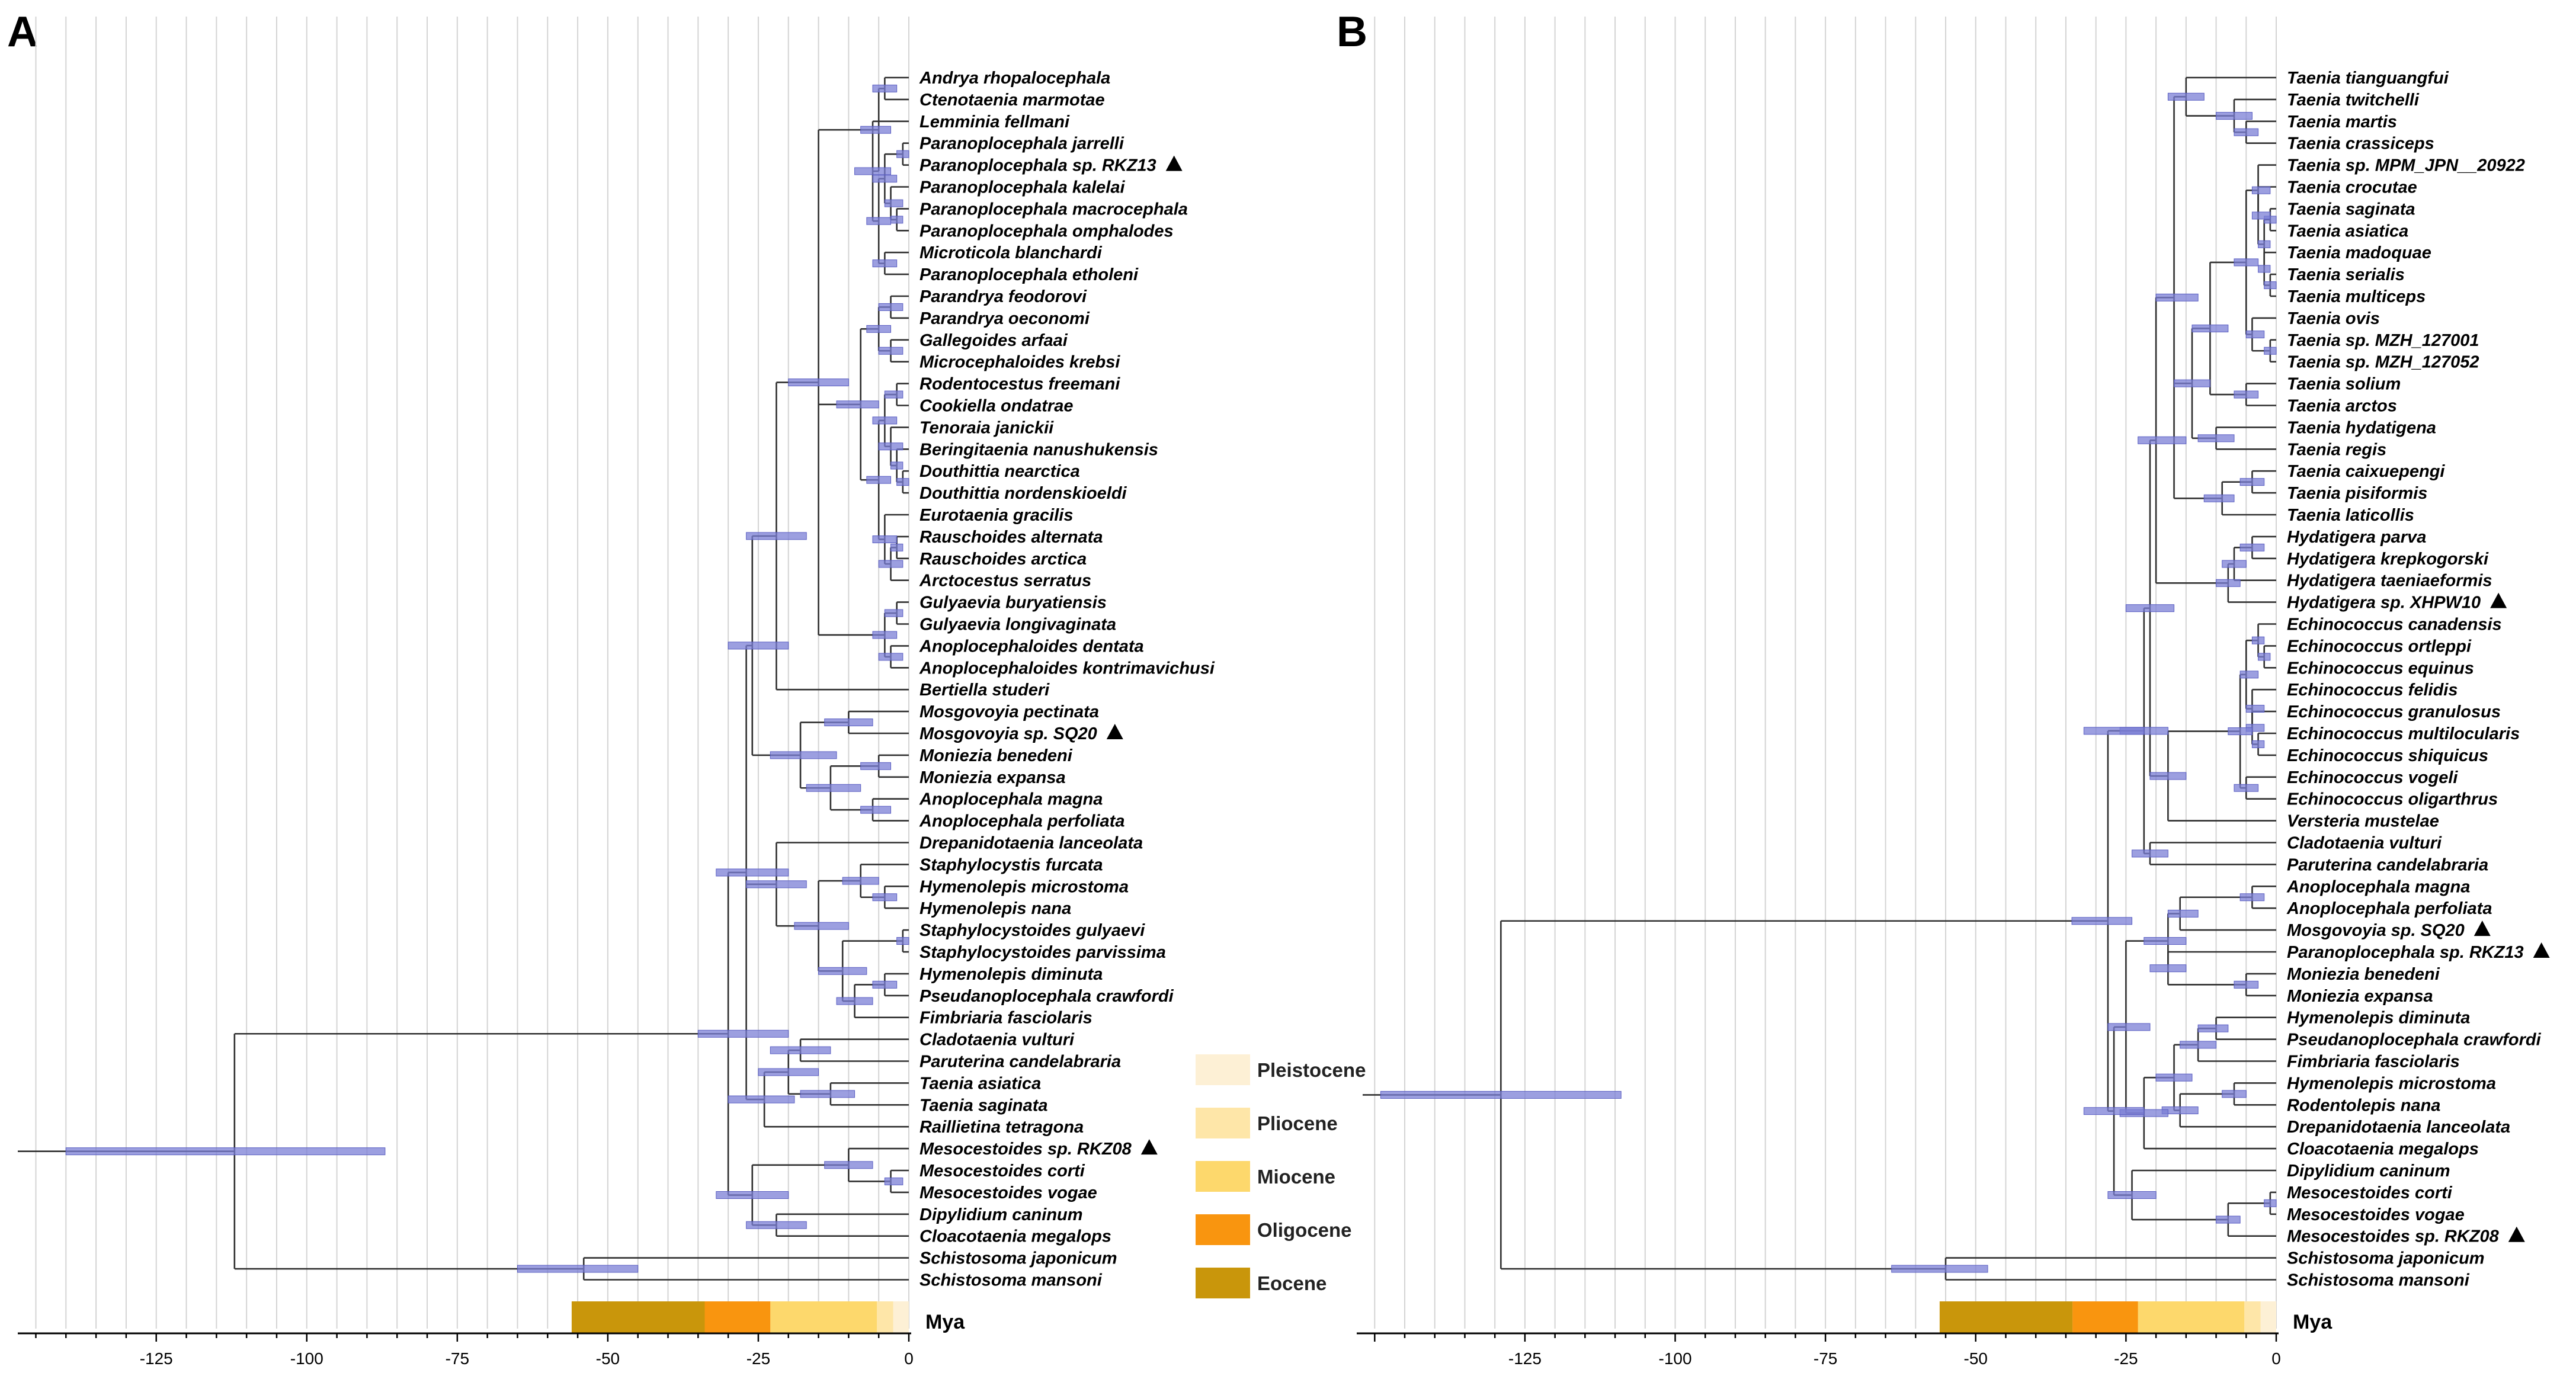 This screenshot has width=2576, height=1376. What do you see at coordinates (1001, 1214) in the screenshot?
I see `taxon-label: Dipylidium caninum` at bounding box center [1001, 1214].